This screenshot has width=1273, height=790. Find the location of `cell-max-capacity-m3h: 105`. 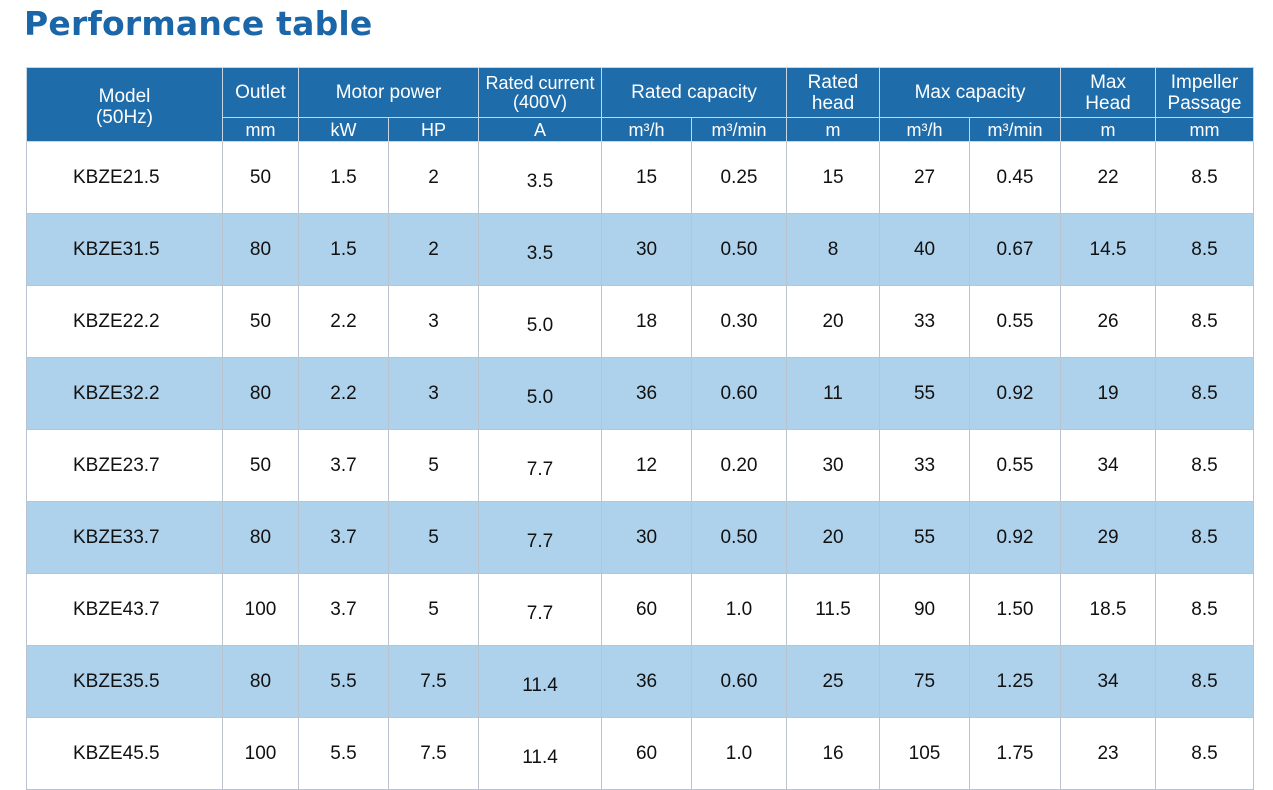

cell-max-capacity-m3h: 105 is located at coordinates (925, 753).